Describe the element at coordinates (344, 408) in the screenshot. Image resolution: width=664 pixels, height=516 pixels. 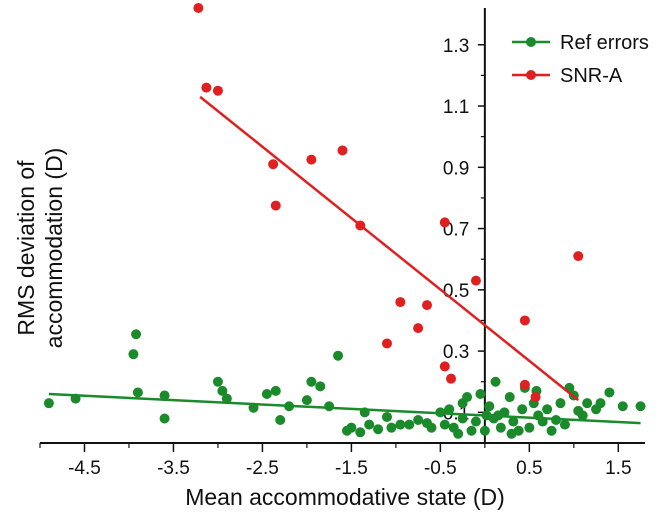
I see `fit-line-ref-errors` at that location.